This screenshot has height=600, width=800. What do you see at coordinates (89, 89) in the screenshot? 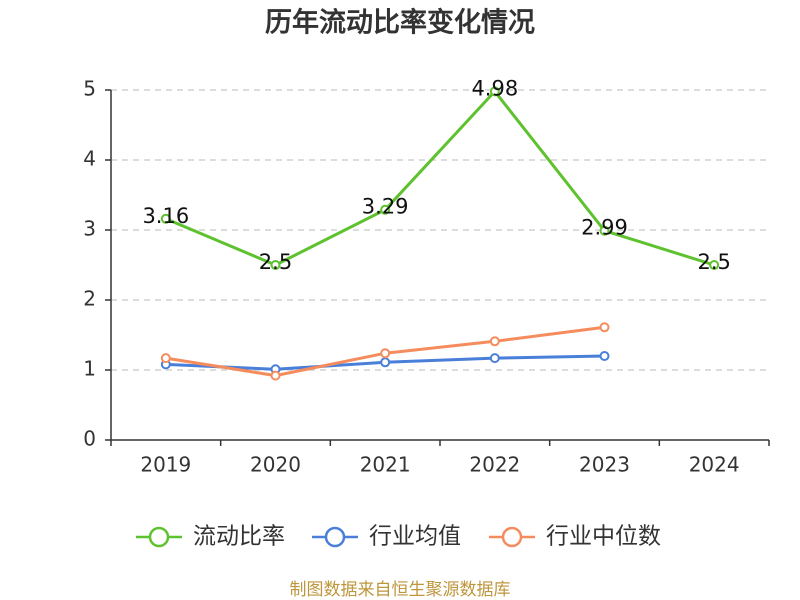
I see `y-tick-label: 5` at bounding box center [89, 89].